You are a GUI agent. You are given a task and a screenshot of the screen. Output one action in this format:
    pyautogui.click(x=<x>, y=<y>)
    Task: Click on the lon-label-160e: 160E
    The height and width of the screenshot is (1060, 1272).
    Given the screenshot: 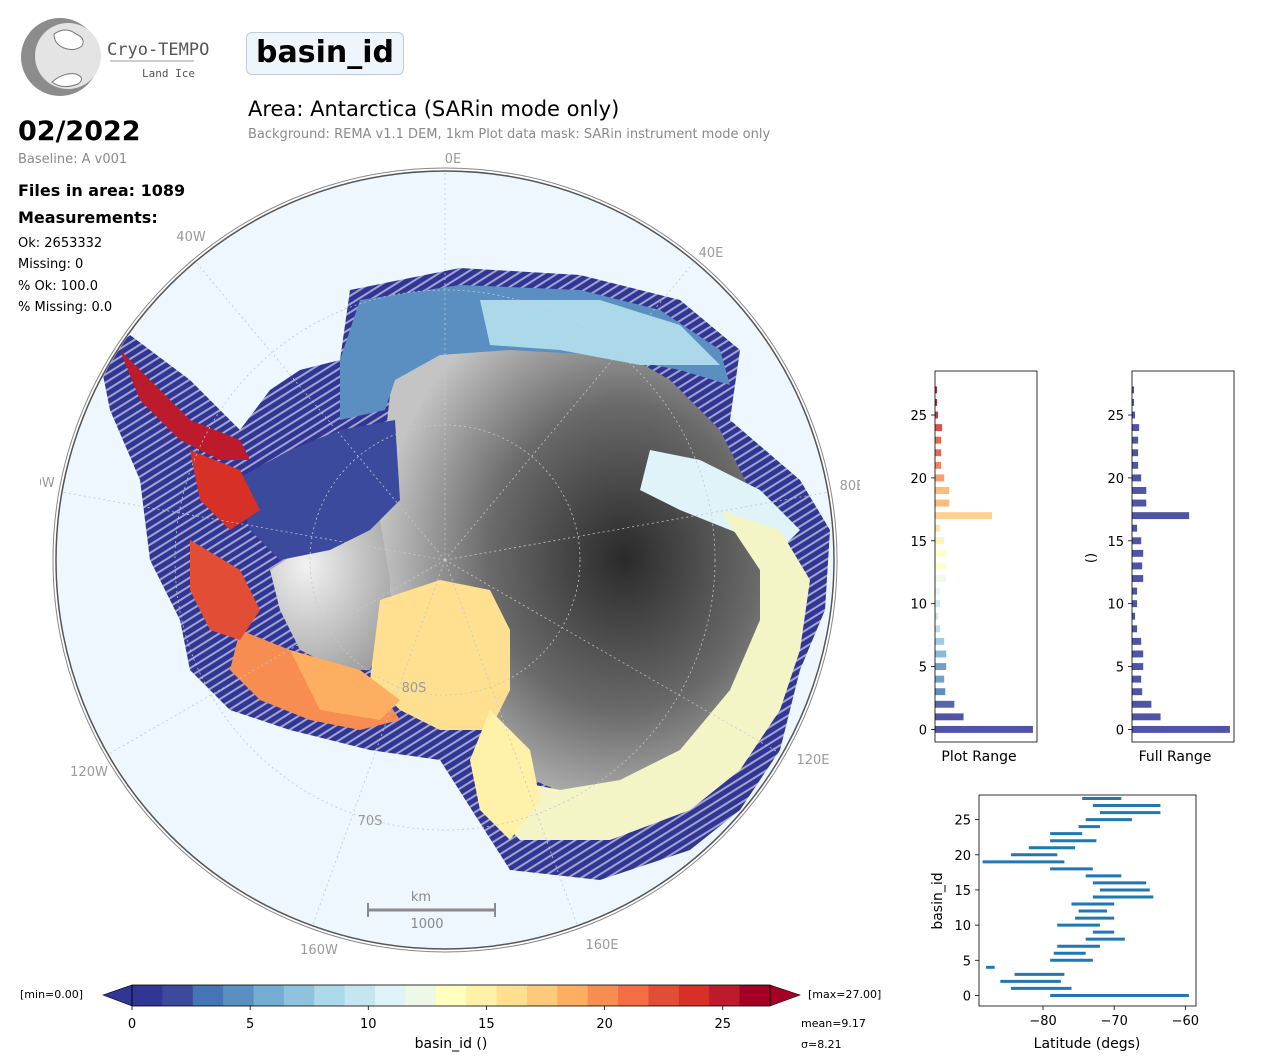 What is the action you would take?
    pyautogui.click(x=601, y=945)
    